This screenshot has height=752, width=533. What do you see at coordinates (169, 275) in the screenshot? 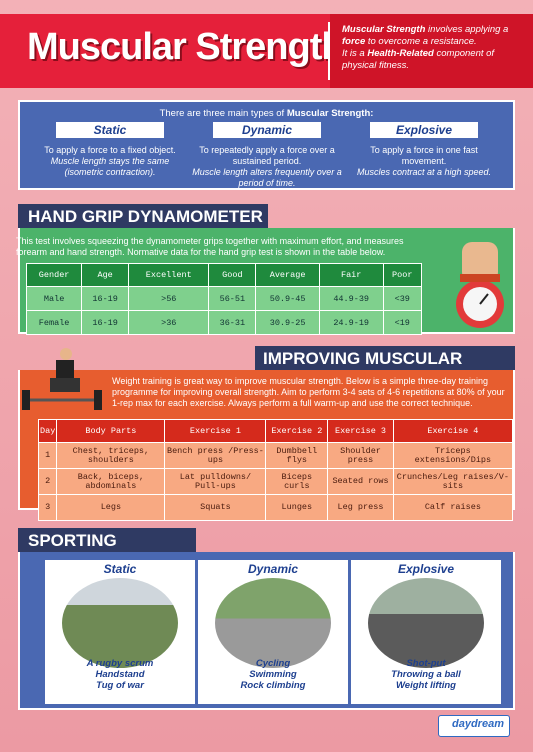
I see `grip-col-excellent: Excellent` at bounding box center [169, 275].